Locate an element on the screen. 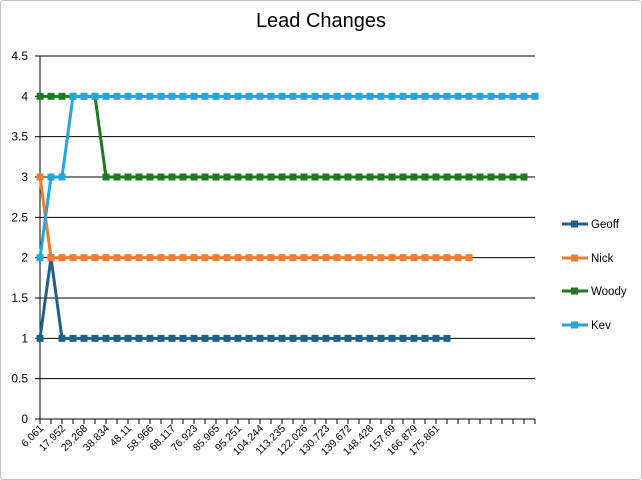  legend-label: Nick is located at coordinates (602, 259).